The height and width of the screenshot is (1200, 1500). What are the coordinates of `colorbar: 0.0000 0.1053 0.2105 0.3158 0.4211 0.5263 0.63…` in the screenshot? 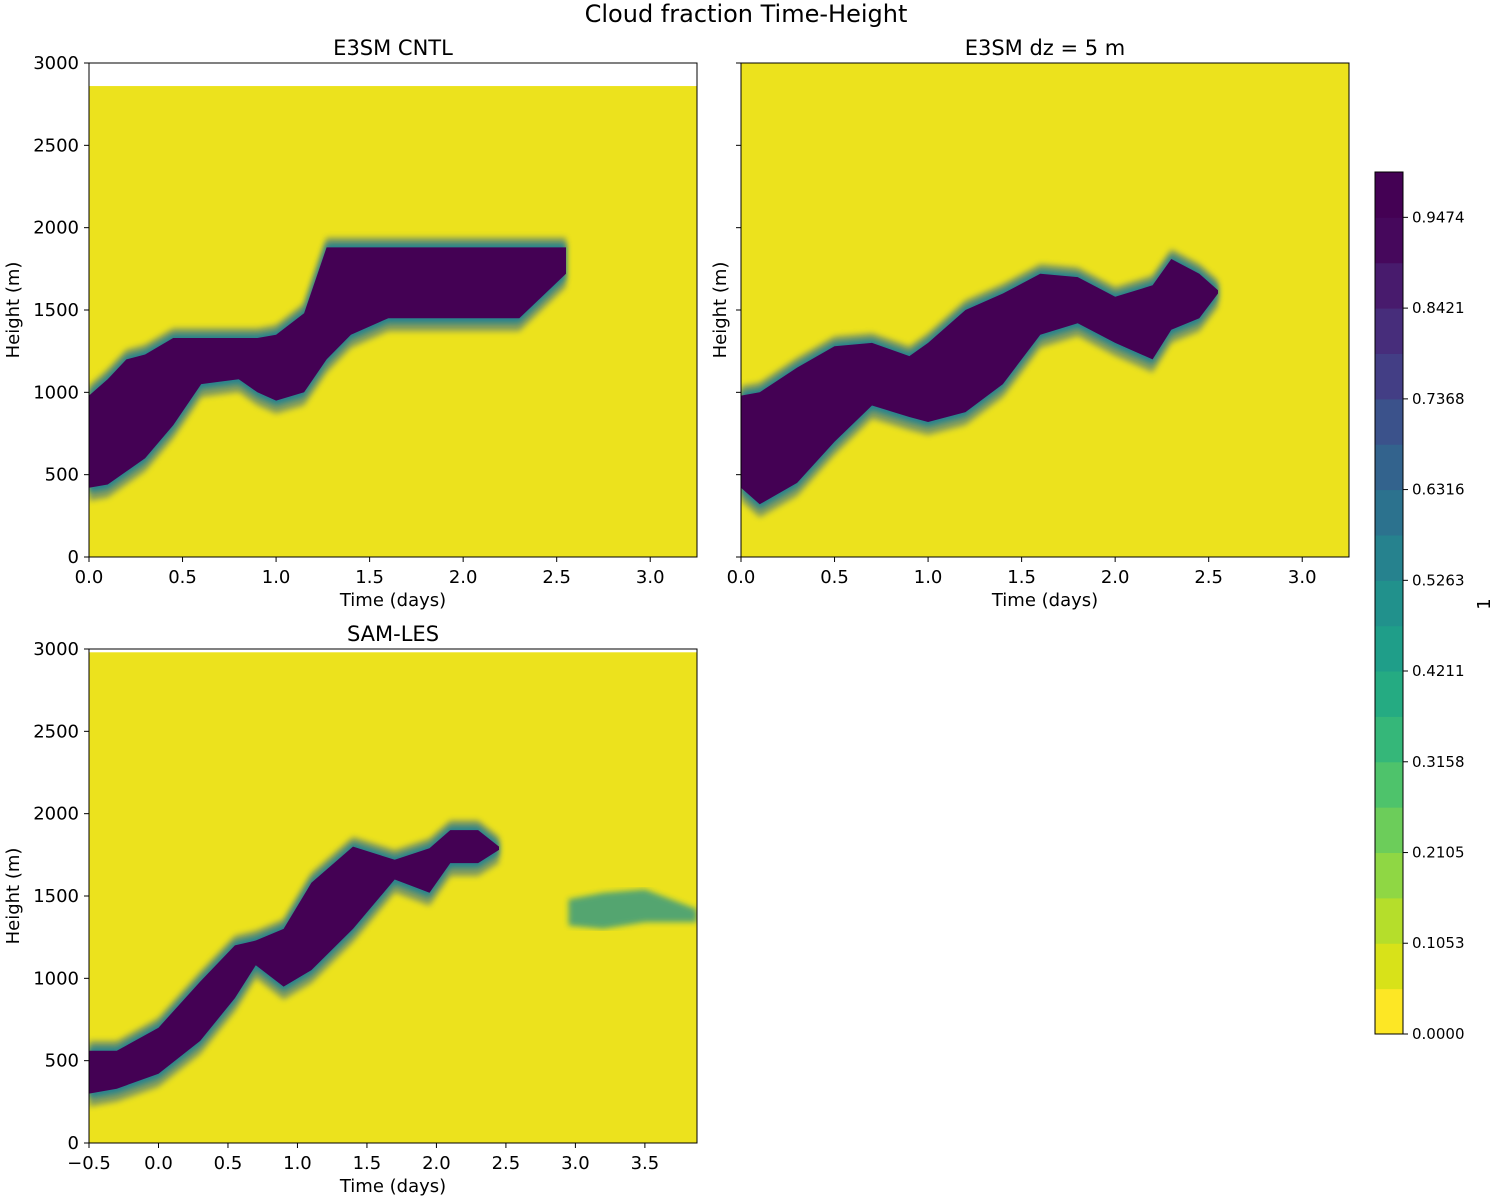 It's located at (1434, 607).